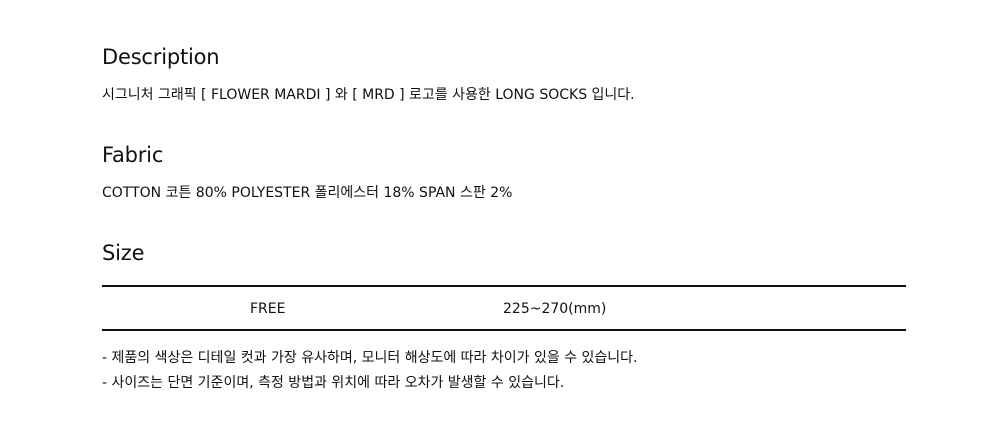 This screenshot has height=442, width=1000. Describe the element at coordinates (268, 309) in the screenshot. I see `size-cell: FREE` at that location.